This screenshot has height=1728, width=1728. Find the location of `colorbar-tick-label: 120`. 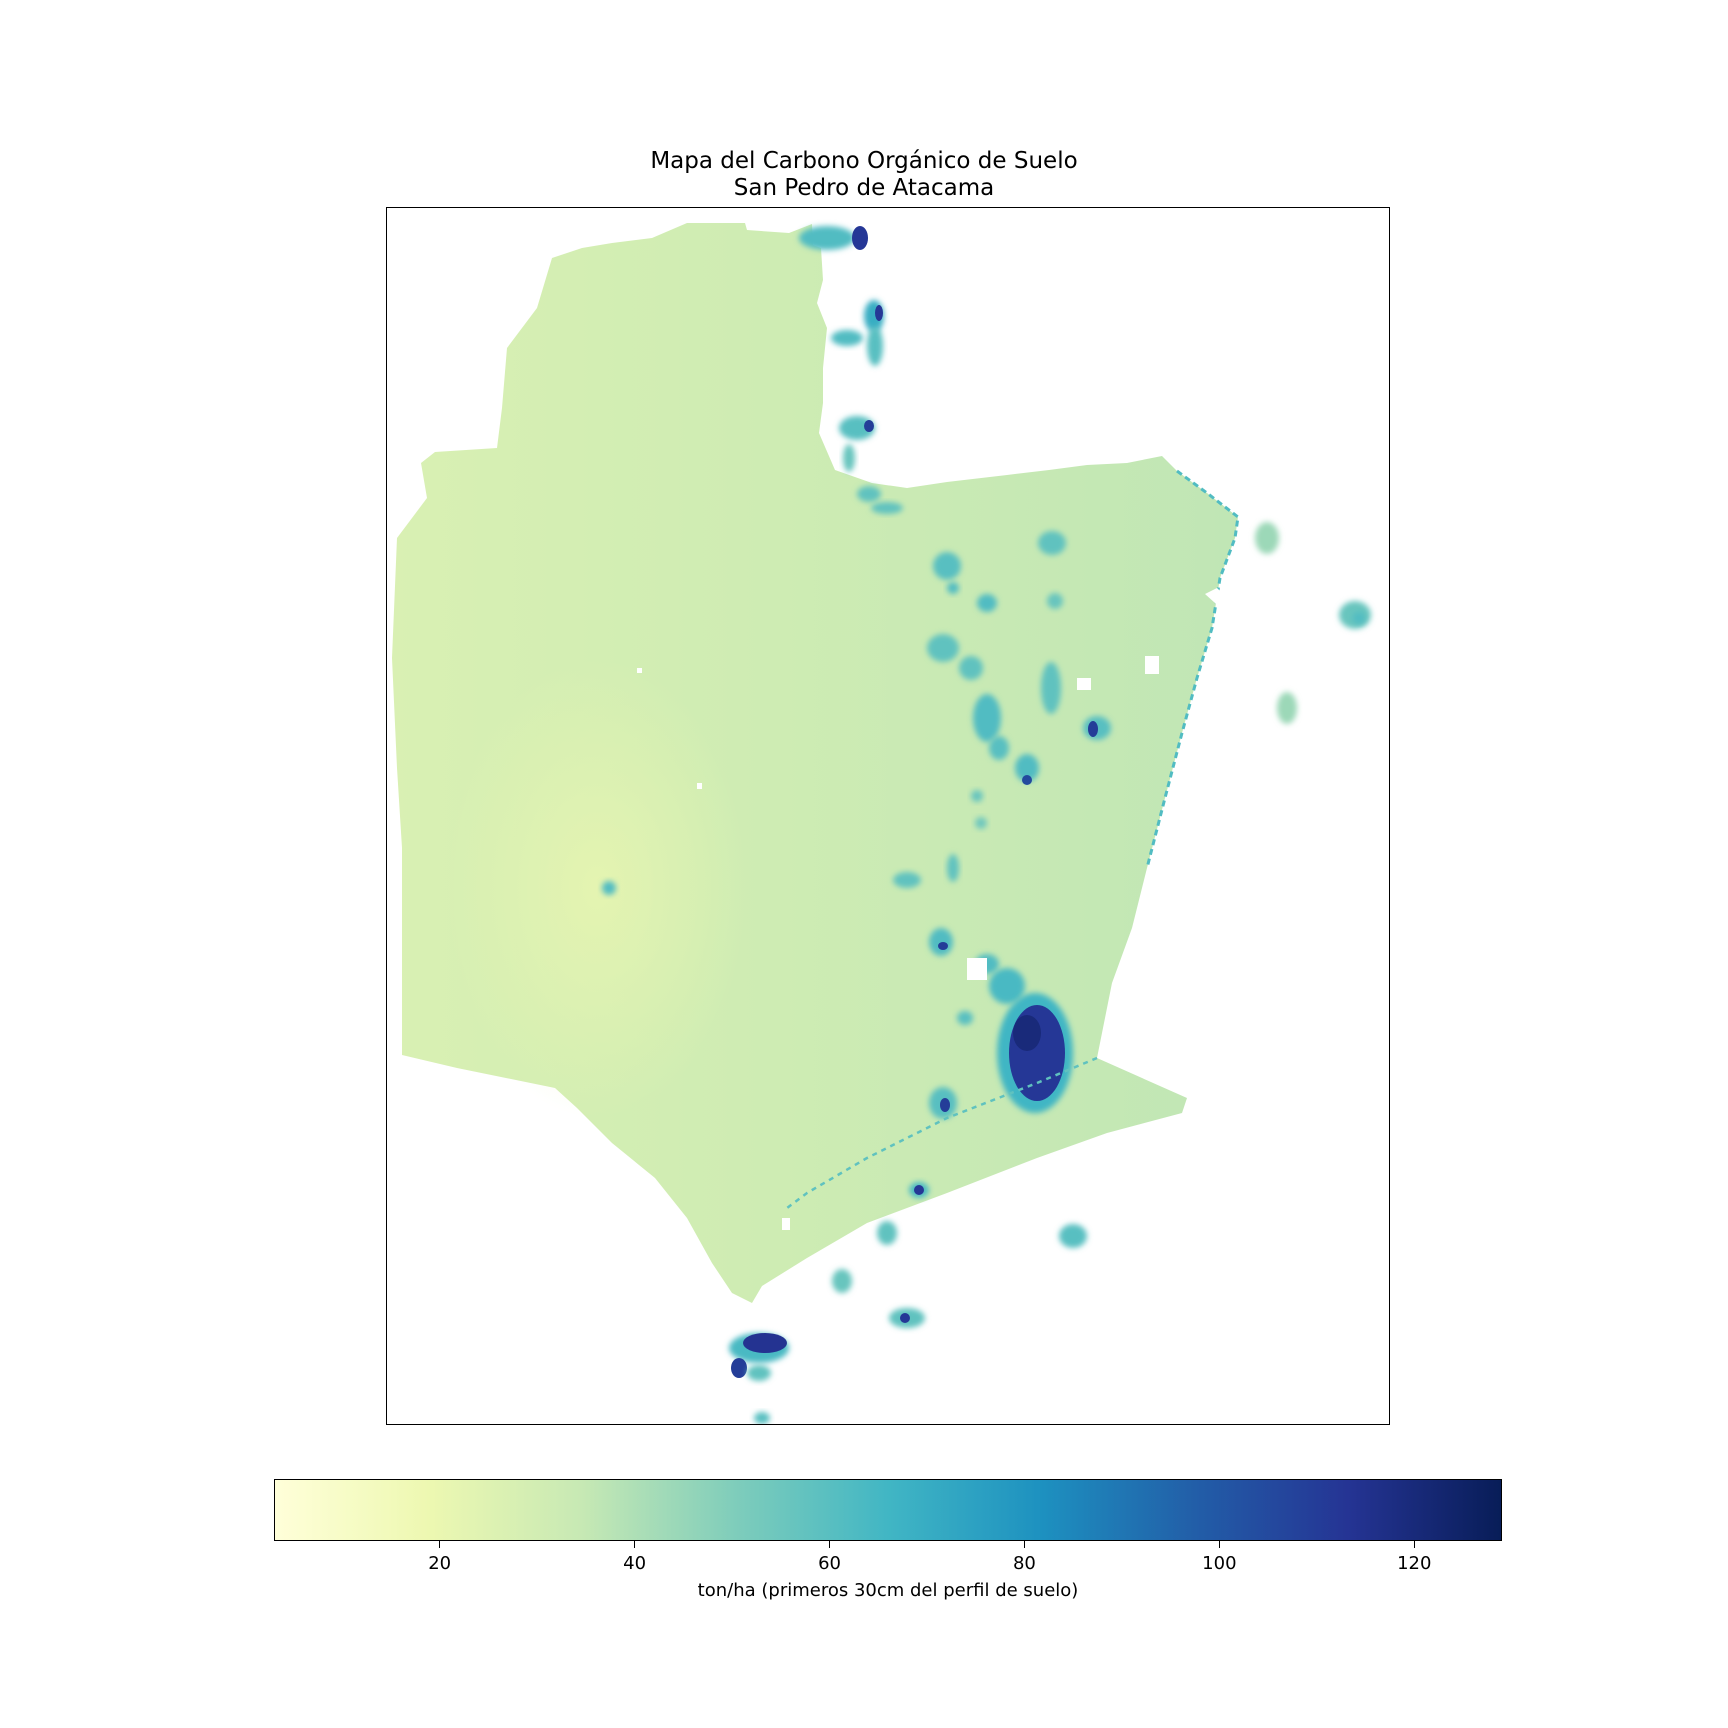

colorbar-tick-label: 120 is located at coordinates (1414, 1563).